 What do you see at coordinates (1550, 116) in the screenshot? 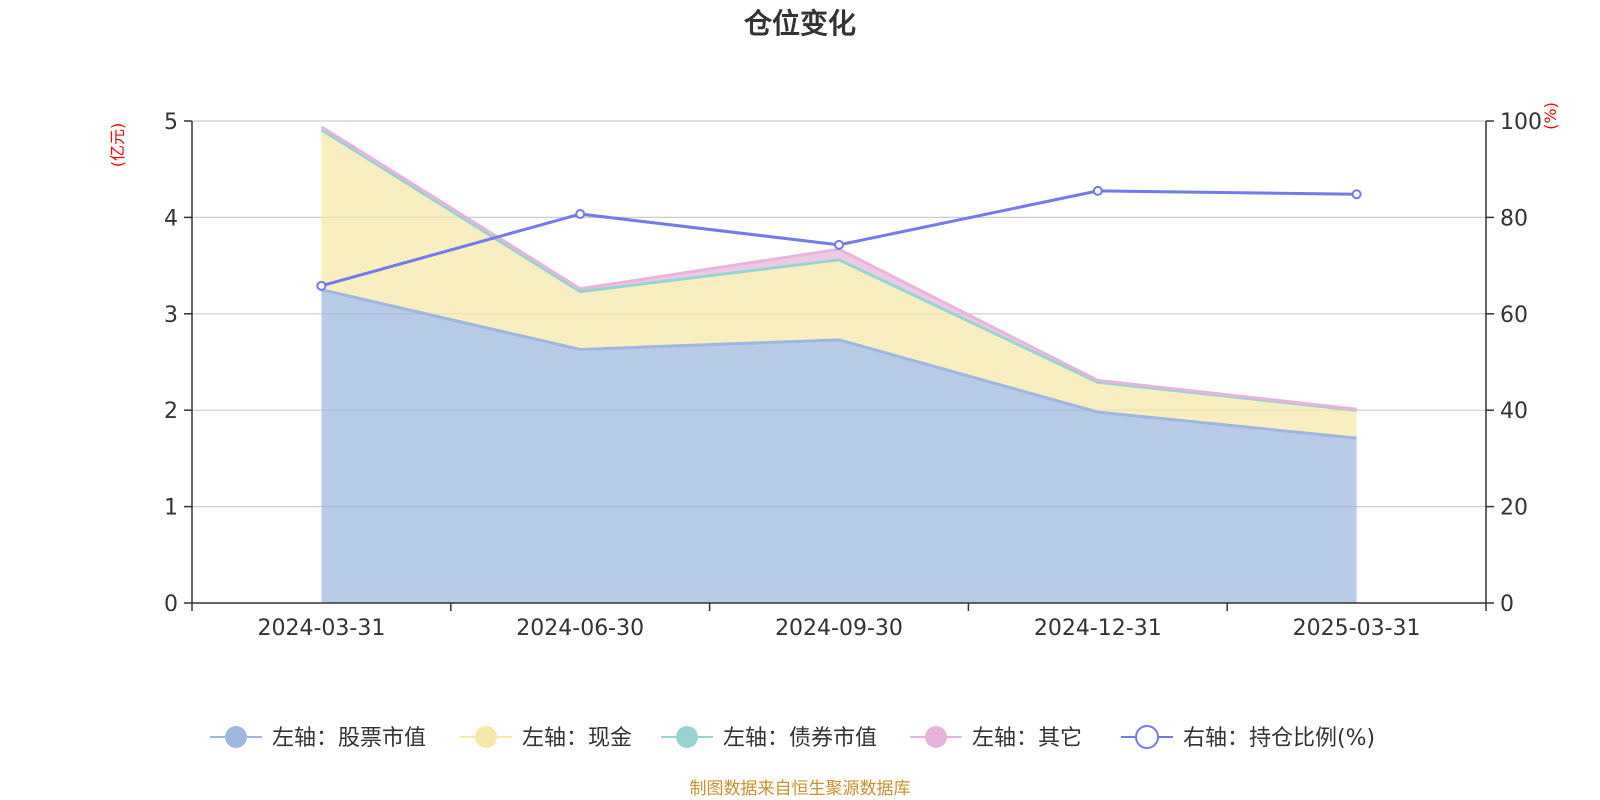
I see `right-axis-unit: (%)` at bounding box center [1550, 116].